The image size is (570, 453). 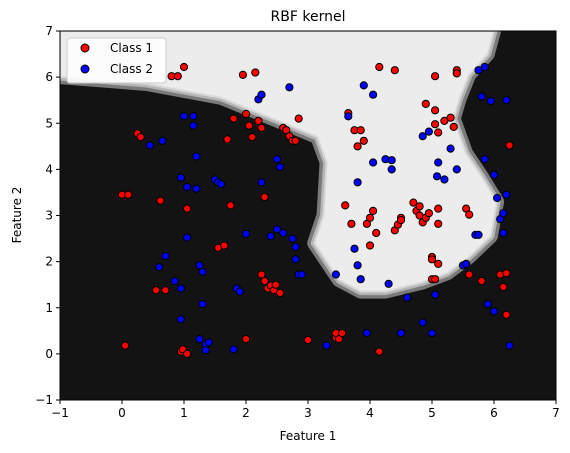 I want to click on y-axis-label: Feature 2, so click(x=17, y=215).